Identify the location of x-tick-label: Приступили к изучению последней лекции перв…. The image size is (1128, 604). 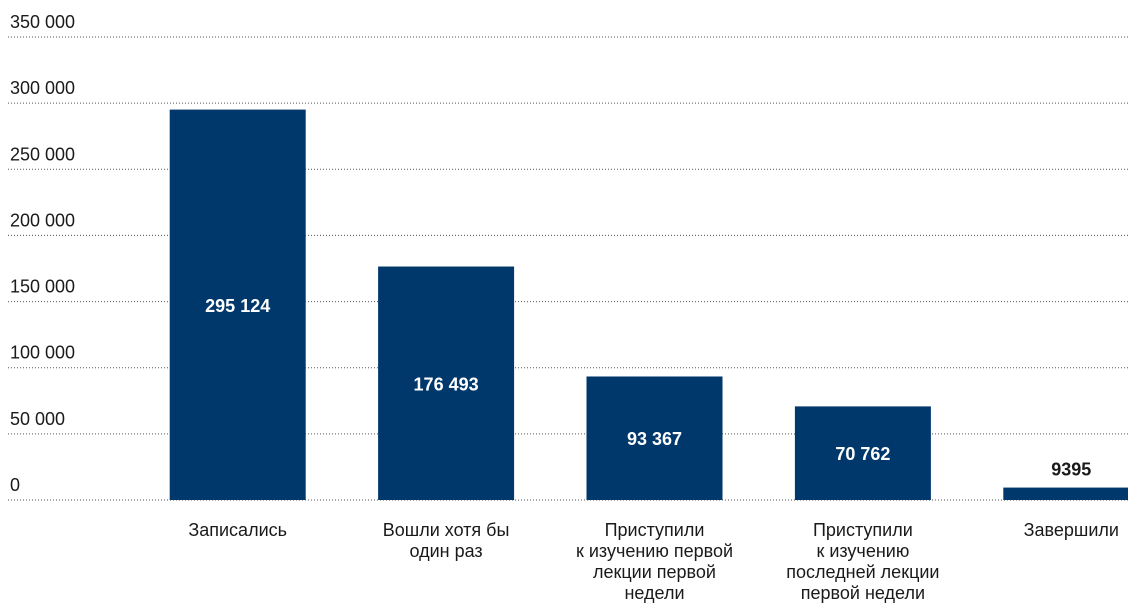
(862, 561).